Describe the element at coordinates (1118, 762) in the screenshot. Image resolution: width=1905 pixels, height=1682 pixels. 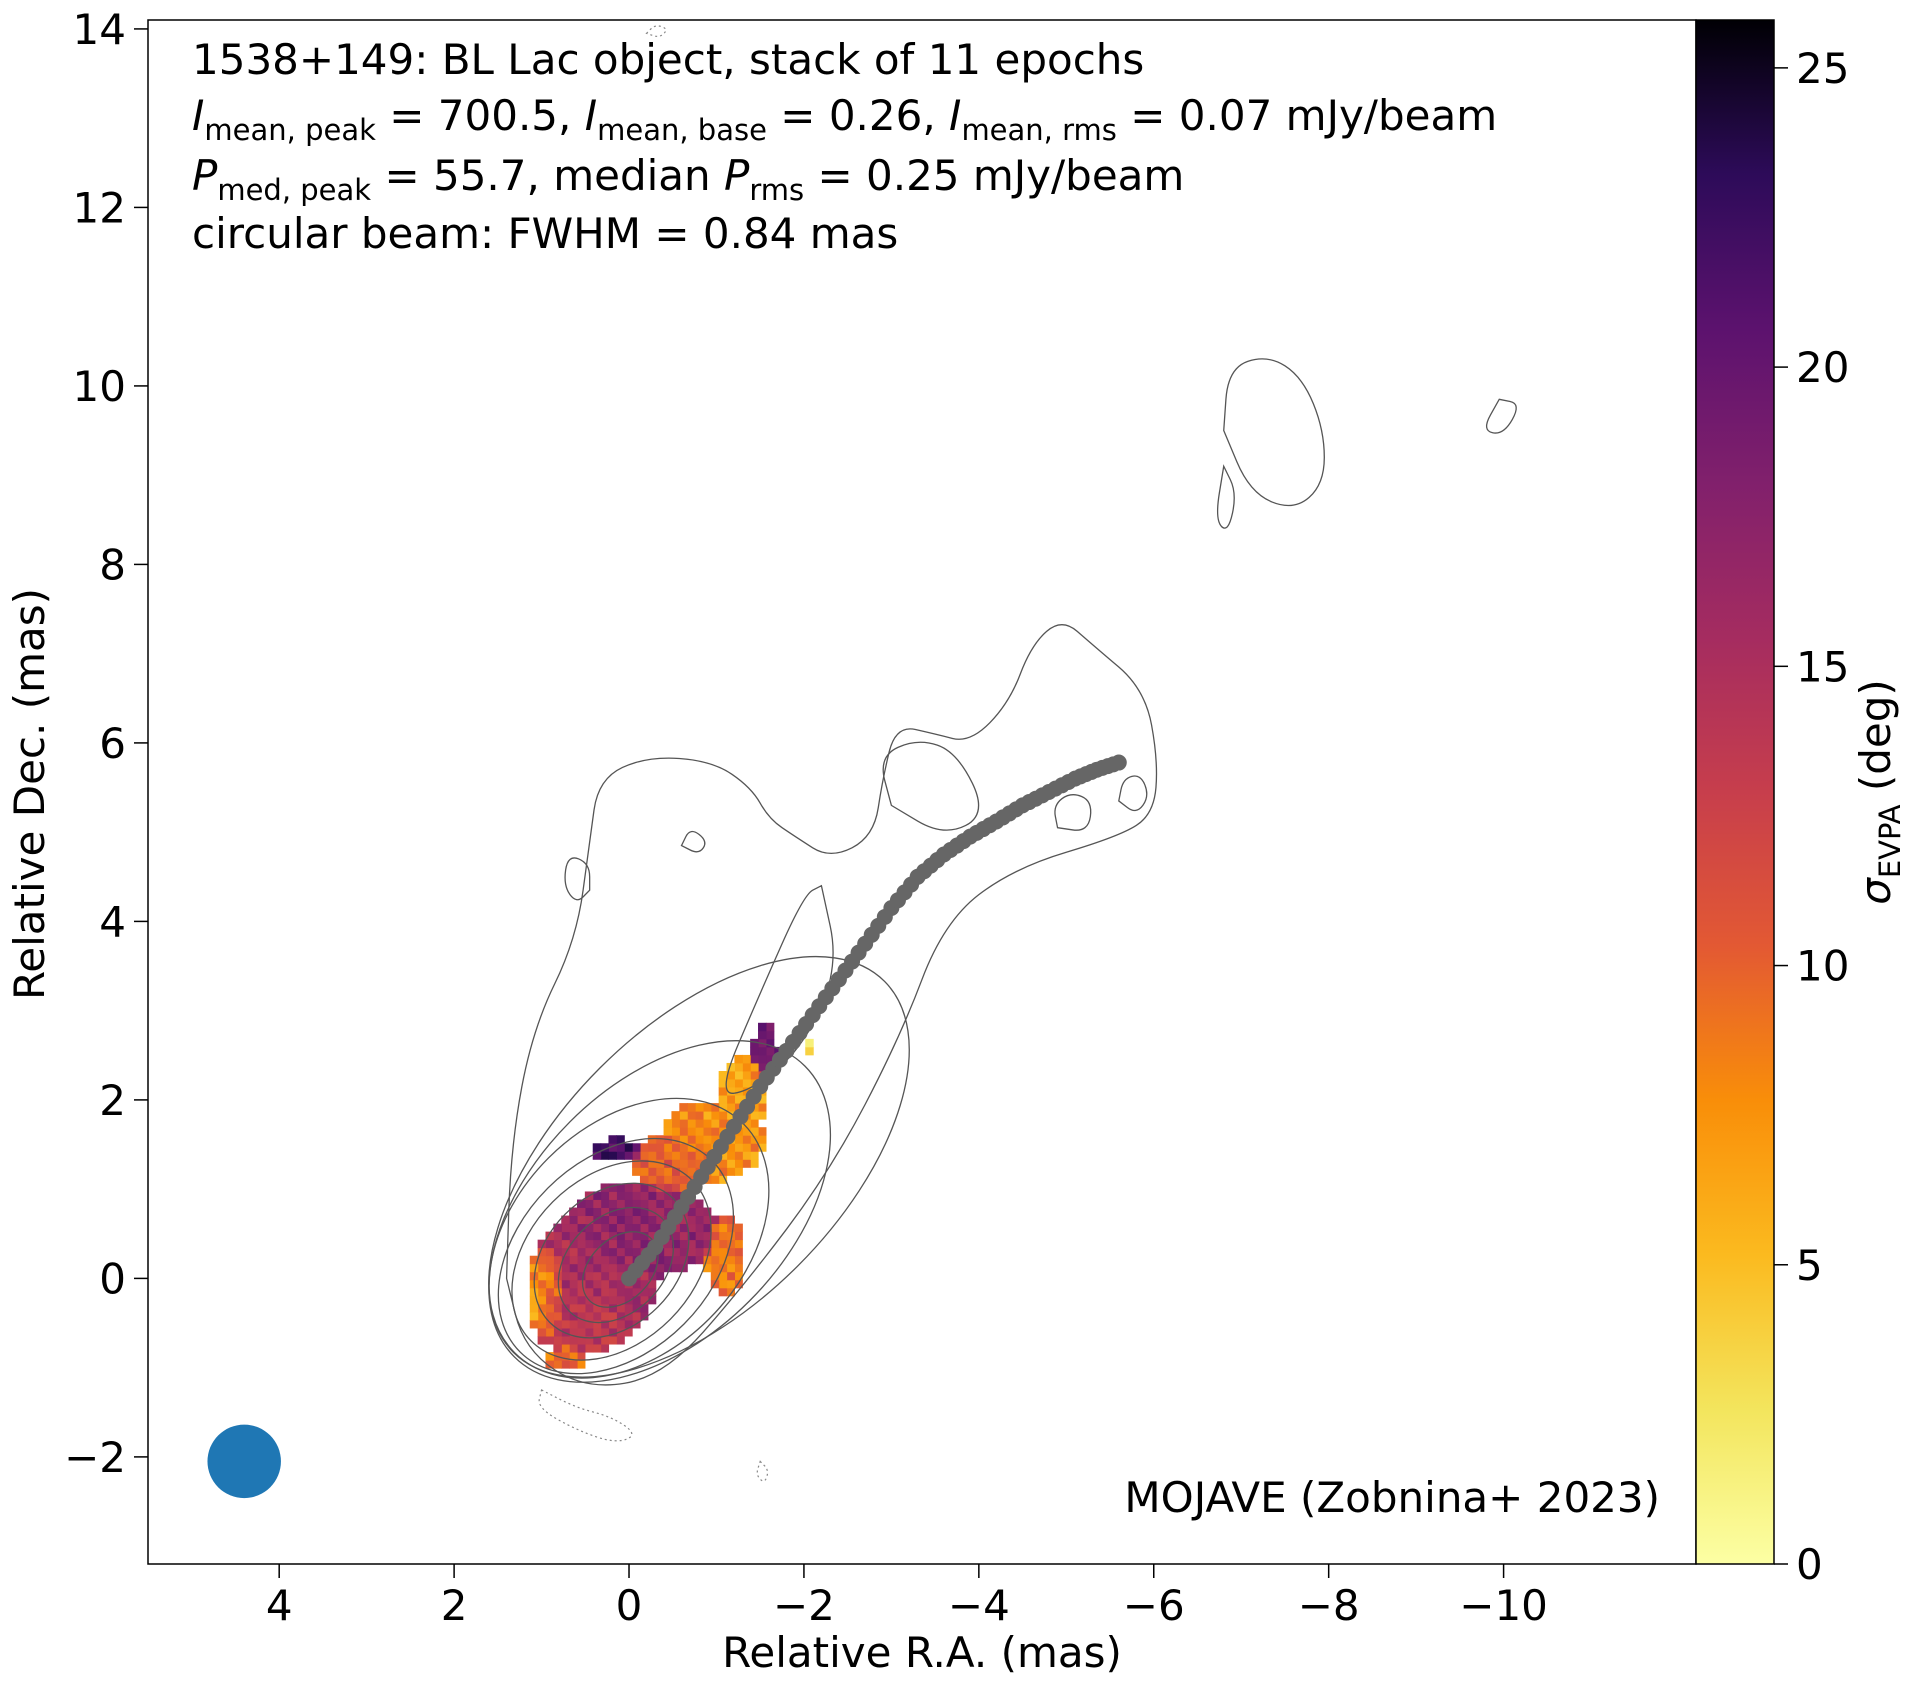
I see `ridge-point` at that location.